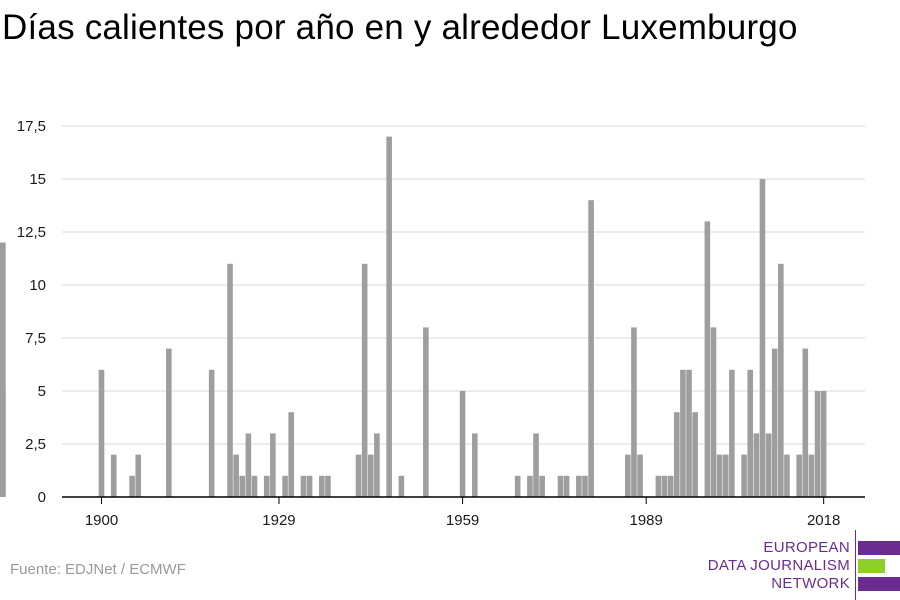  I want to click on x-tick-label: 1929, so click(278, 520).